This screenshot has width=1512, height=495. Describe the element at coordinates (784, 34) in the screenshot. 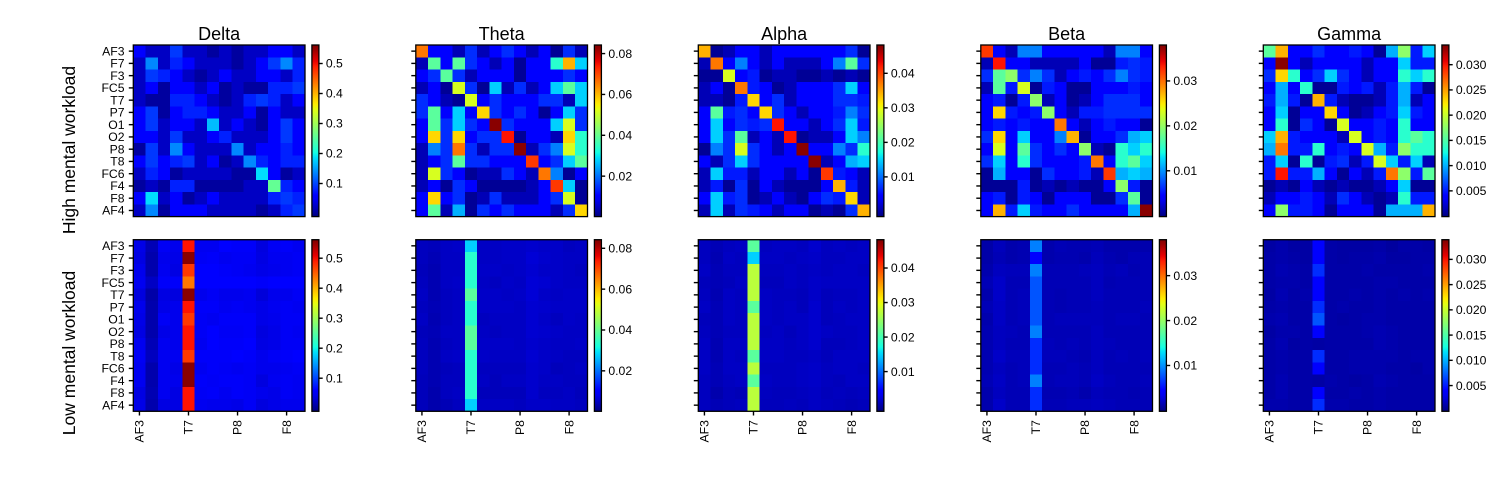

I see `svg-text: Alpha` at that location.